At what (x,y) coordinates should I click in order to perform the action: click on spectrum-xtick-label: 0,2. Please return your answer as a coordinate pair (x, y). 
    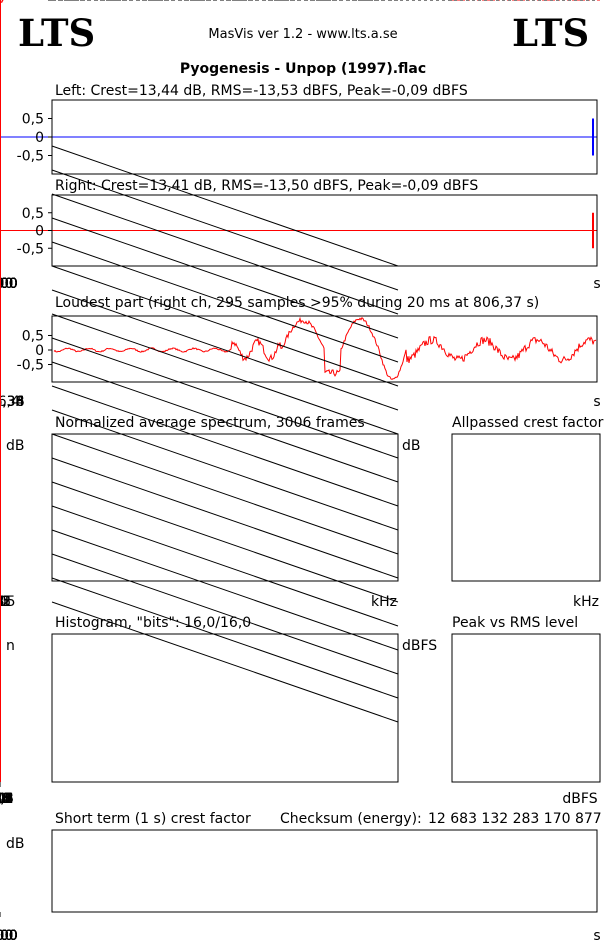
    Looking at the image, I should click on (5, 602).